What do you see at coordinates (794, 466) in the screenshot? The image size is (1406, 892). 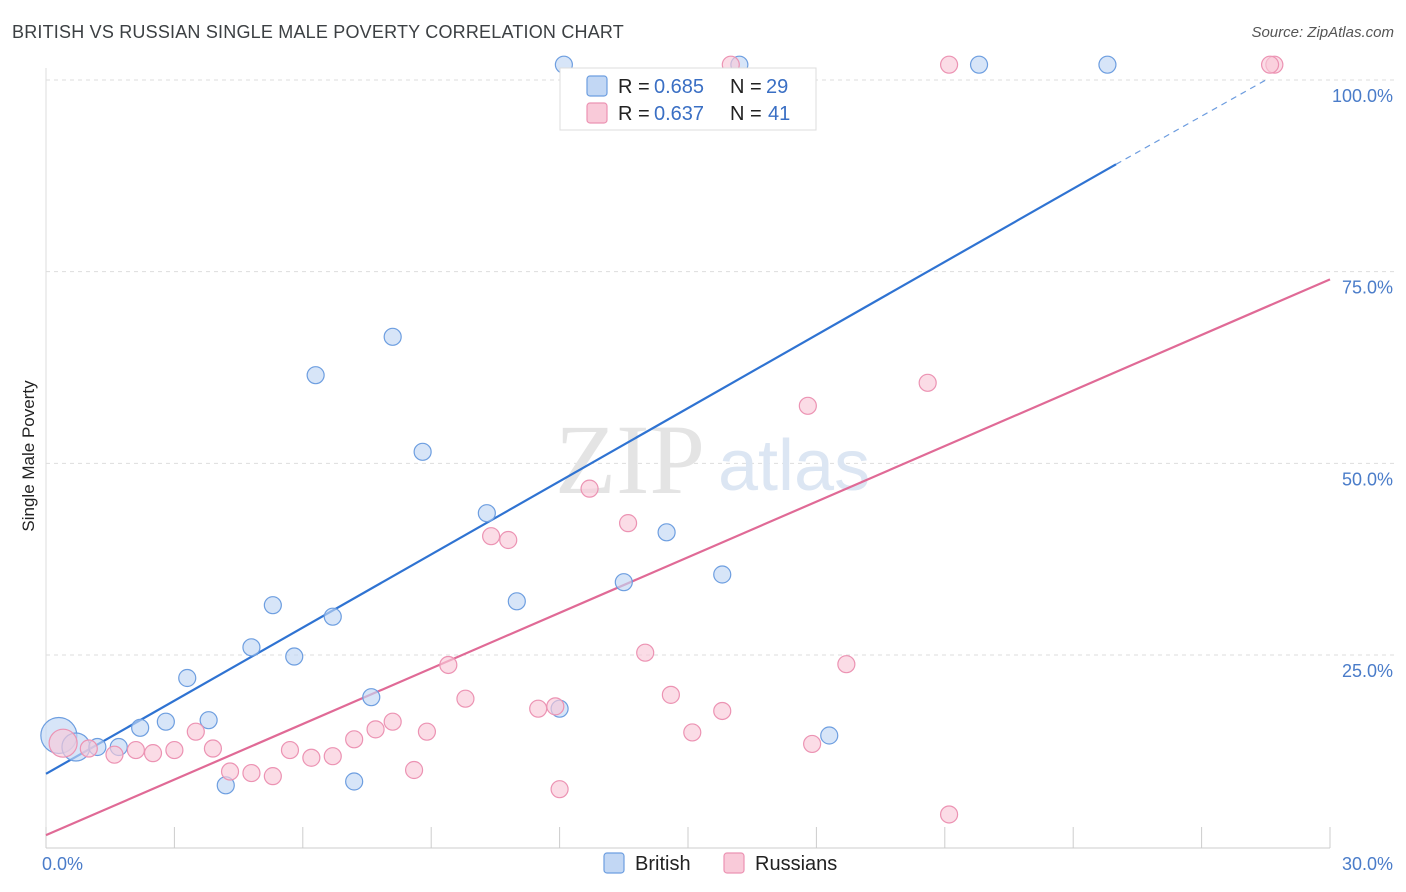 I see `watermark-atlas: atlas` at bounding box center [794, 466].